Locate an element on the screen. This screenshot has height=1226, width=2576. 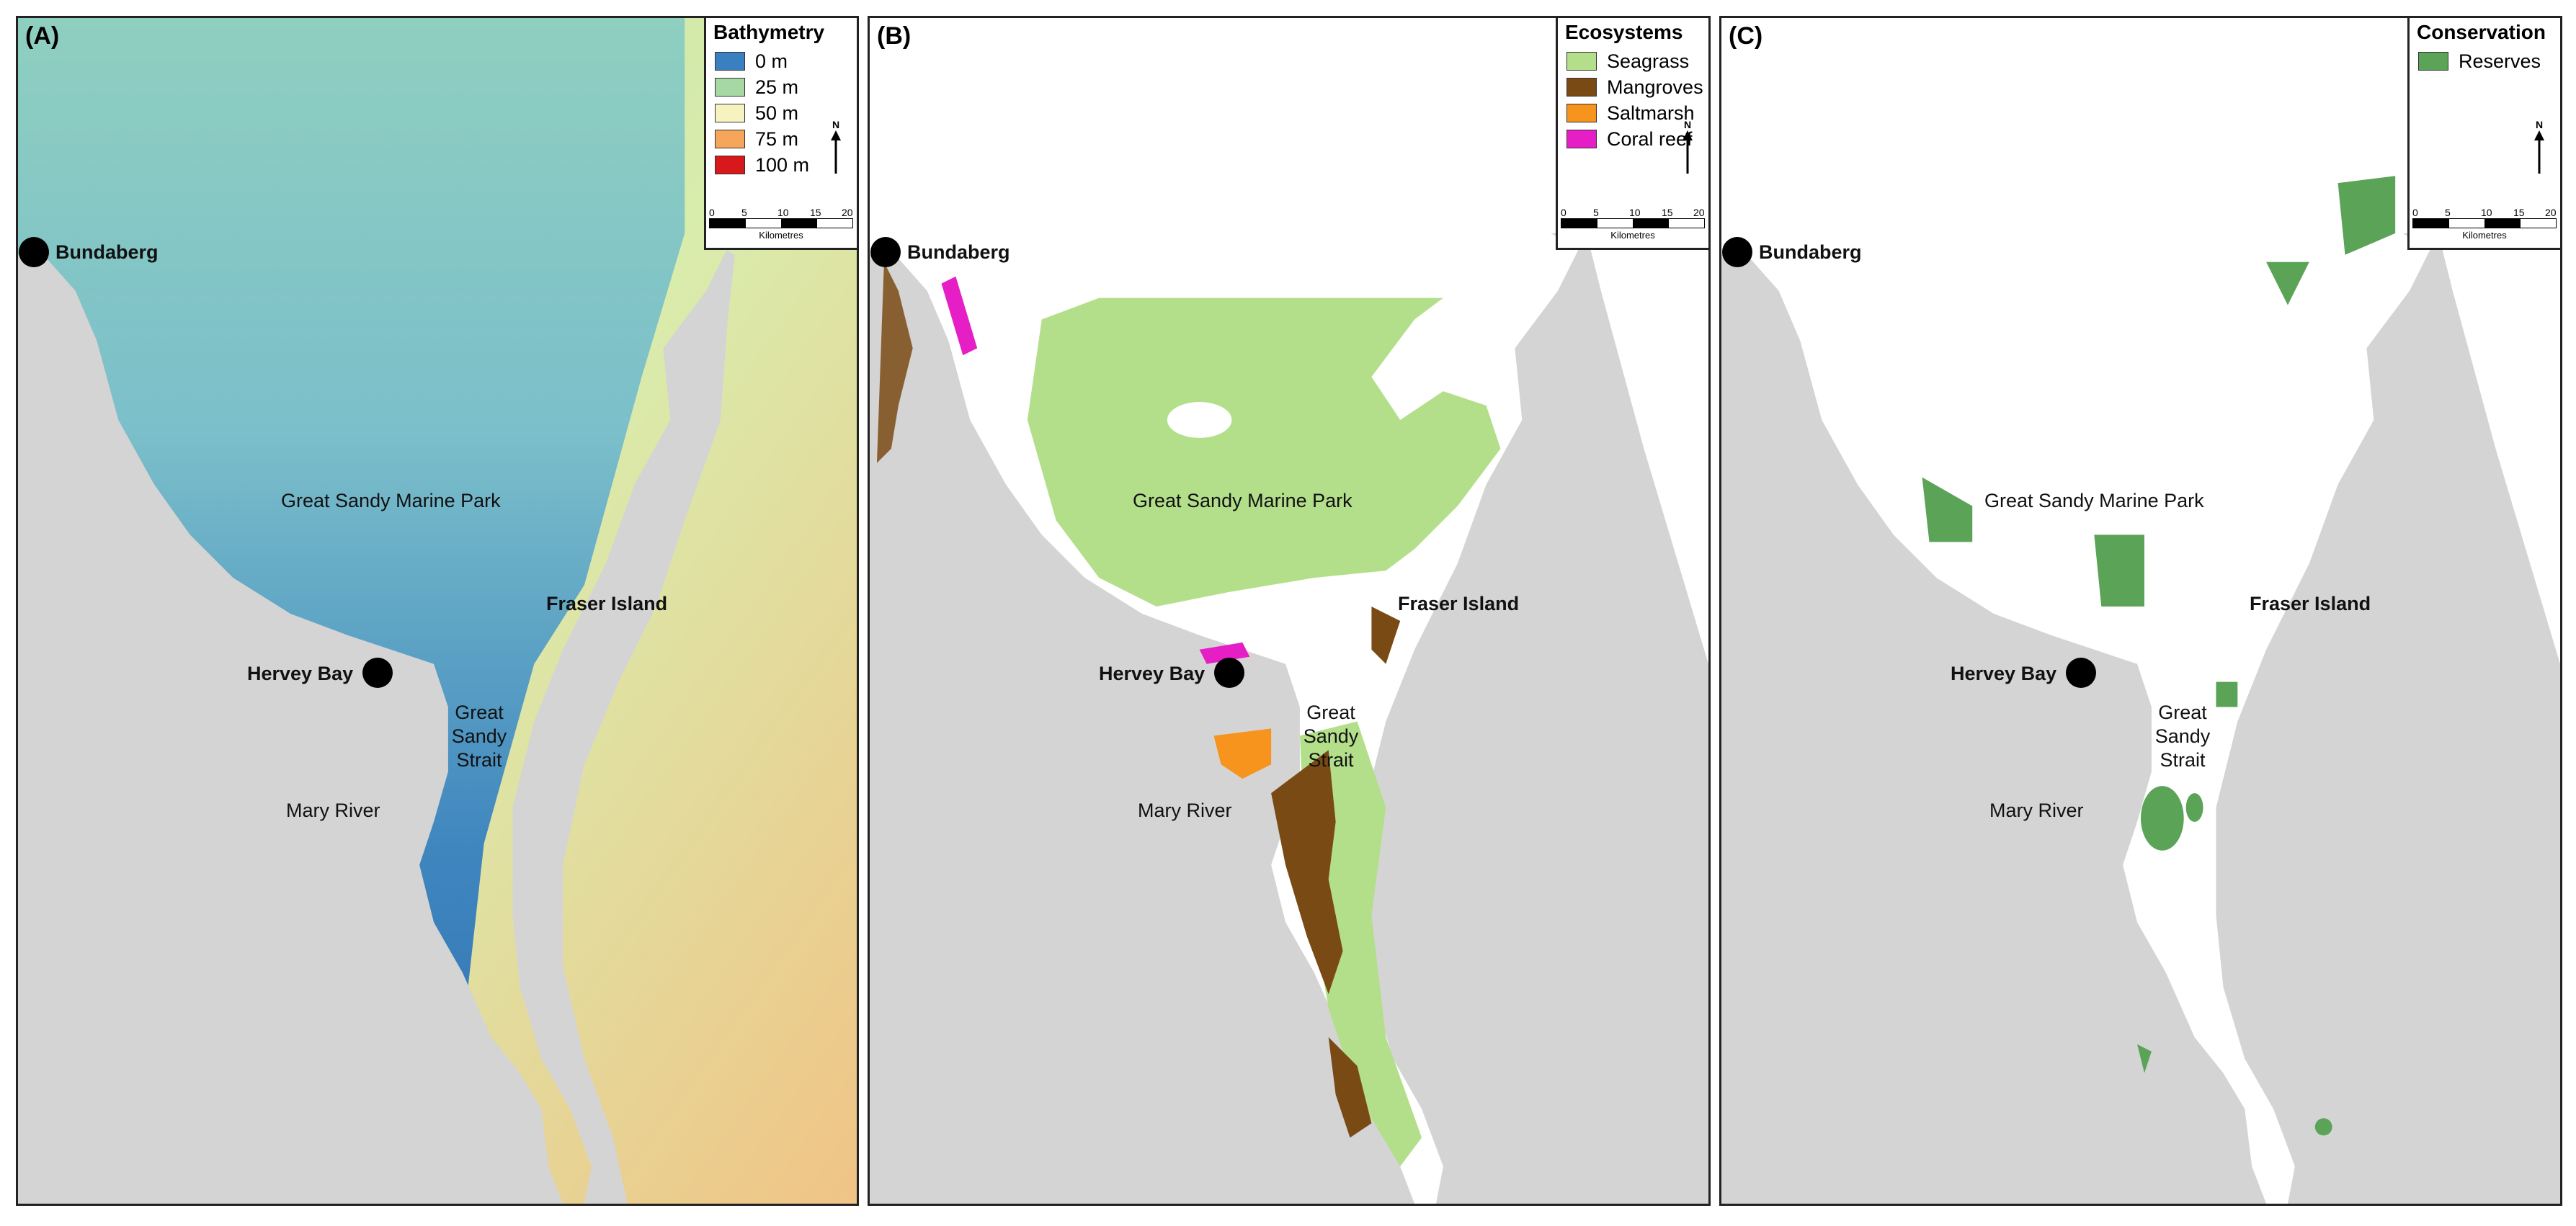
legend-item: 50 m is located at coordinates (786, 113).